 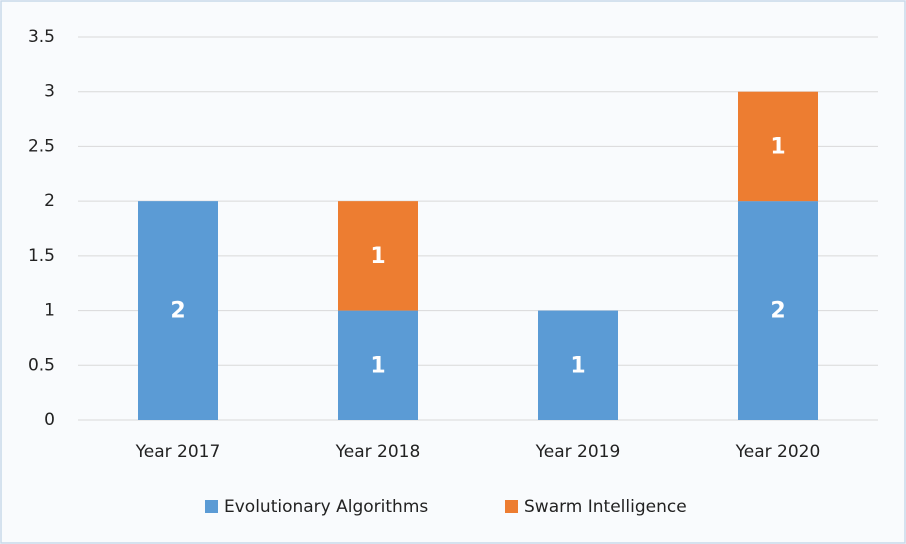 I want to click on y-tick-label: 2.5, so click(x=41, y=146).